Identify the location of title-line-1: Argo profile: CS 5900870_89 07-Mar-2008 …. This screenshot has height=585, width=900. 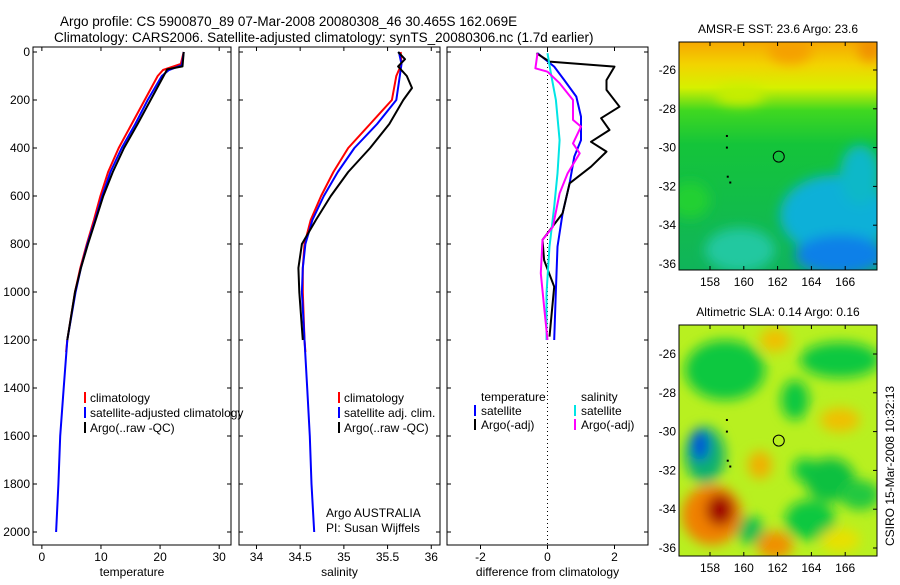
(288, 21).